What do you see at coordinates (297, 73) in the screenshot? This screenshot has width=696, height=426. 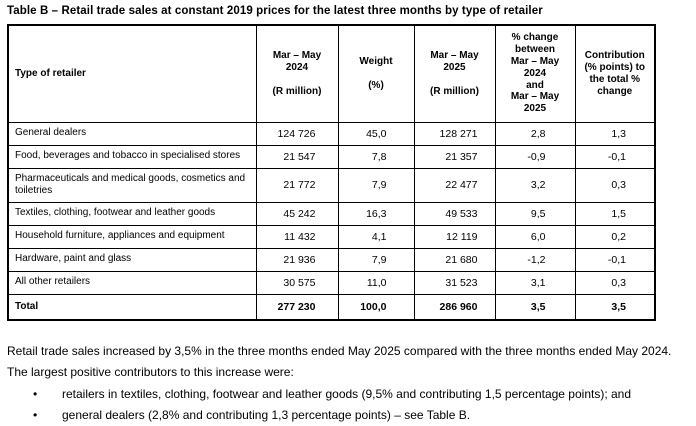 I see `header-mar-may-2024: Mar – May 2024 (R million)` at bounding box center [297, 73].